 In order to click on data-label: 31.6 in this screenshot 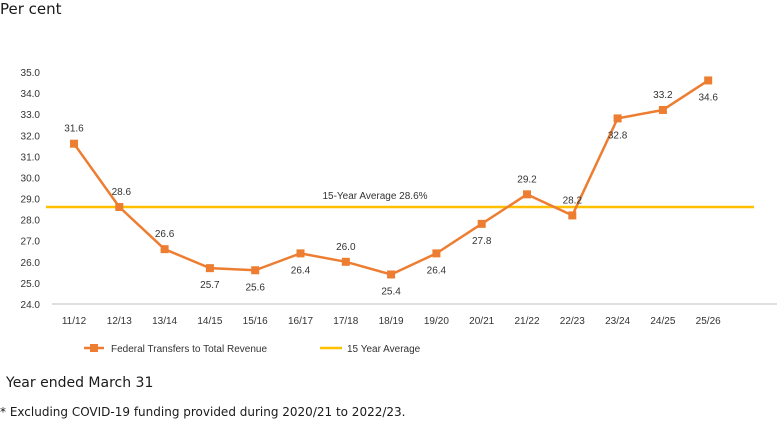, I will do `click(74, 129)`.